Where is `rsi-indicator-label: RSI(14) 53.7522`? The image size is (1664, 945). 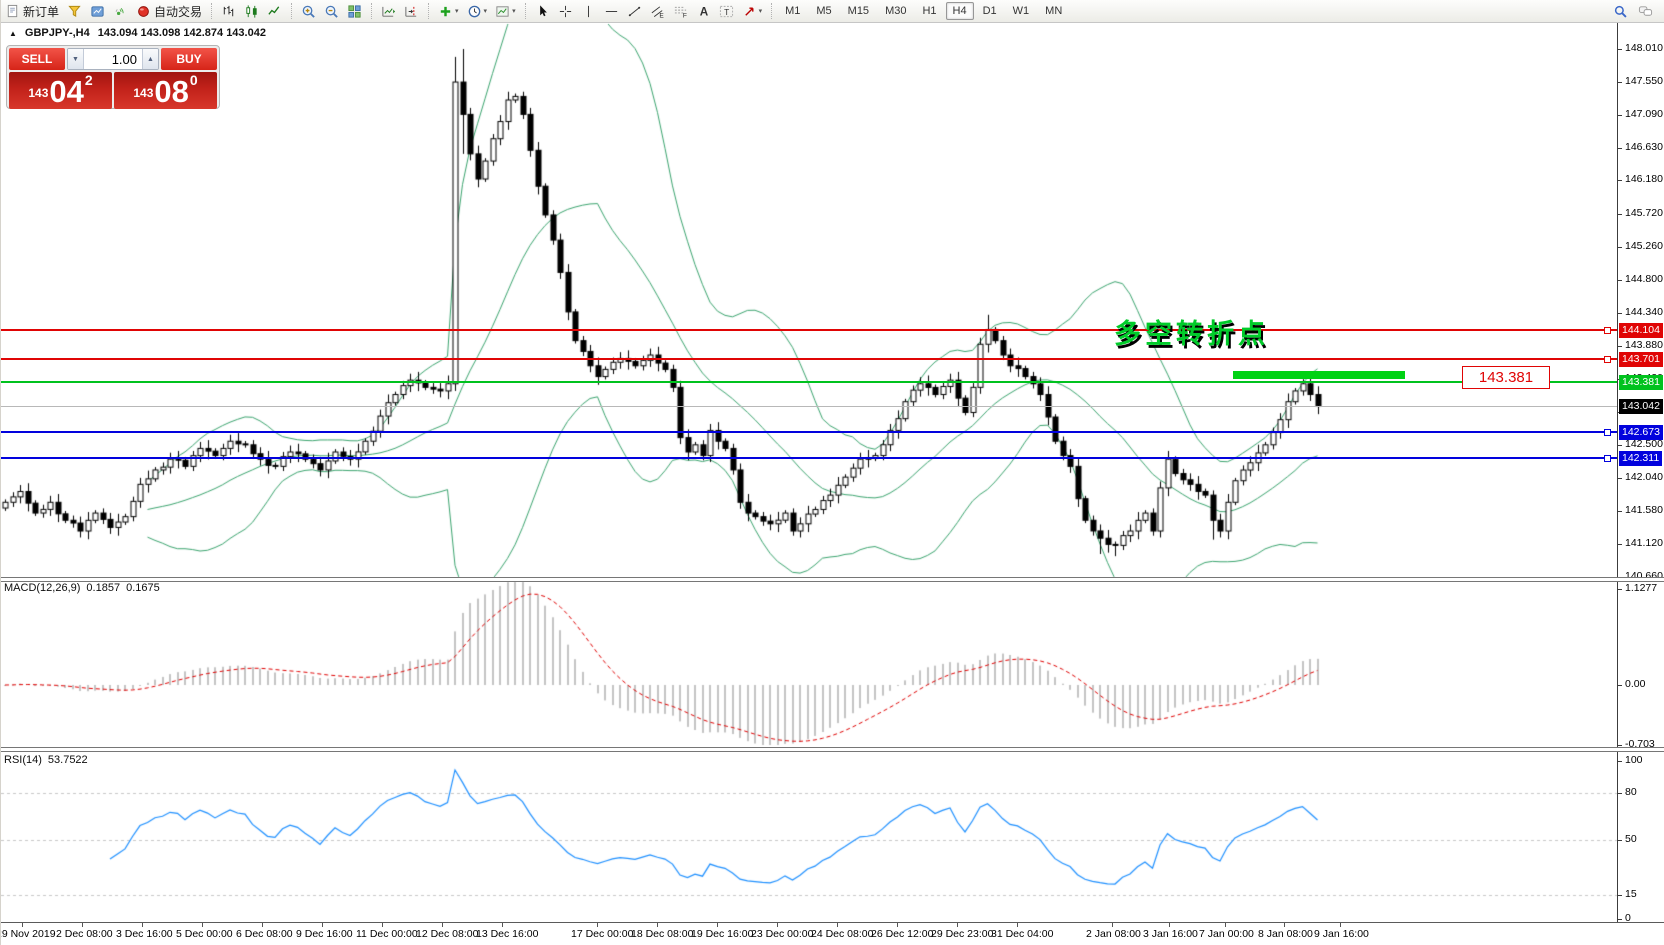 rsi-indicator-label: RSI(14) 53.7522 is located at coordinates (49, 760).